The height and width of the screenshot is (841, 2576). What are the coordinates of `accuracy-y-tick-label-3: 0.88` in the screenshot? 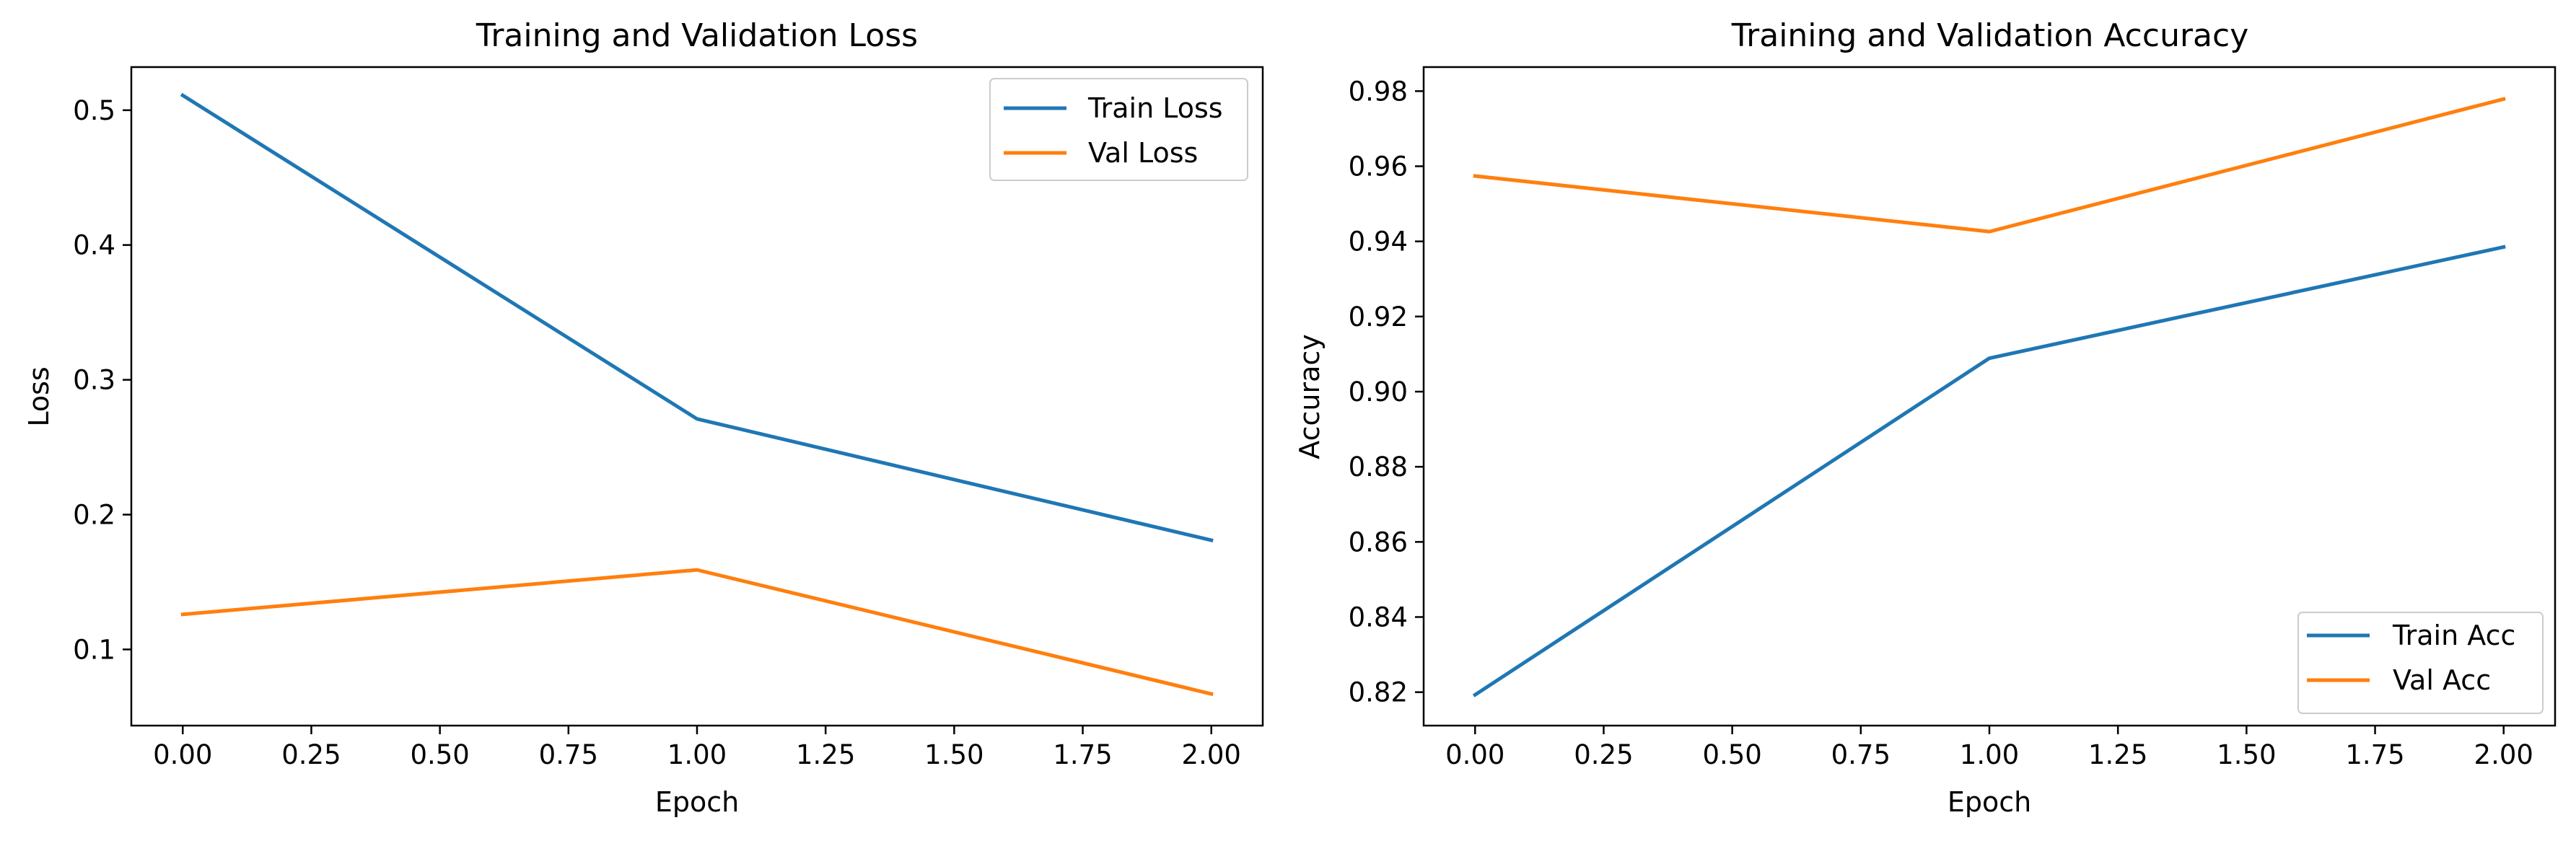 It's located at (1378, 467).